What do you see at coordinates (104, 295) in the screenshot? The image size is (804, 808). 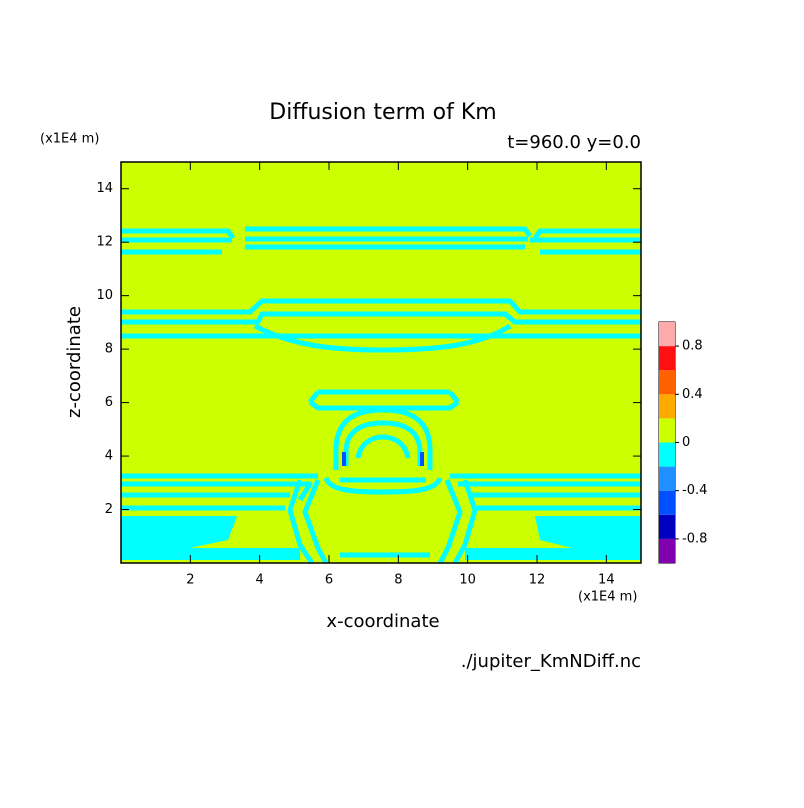 I see `y-tick-label: 10` at bounding box center [104, 295].